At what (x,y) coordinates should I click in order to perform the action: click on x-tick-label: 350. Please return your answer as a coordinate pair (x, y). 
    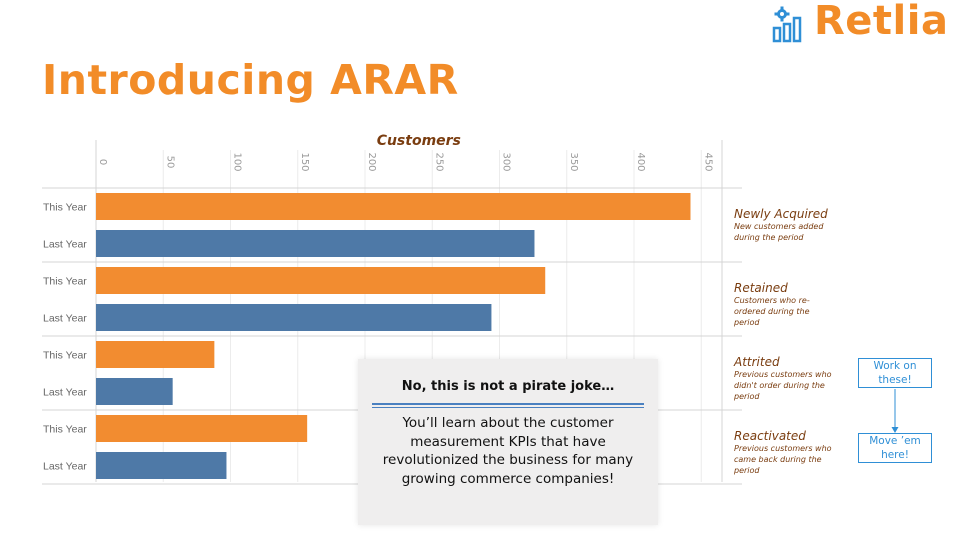
    Looking at the image, I should click on (573, 161).